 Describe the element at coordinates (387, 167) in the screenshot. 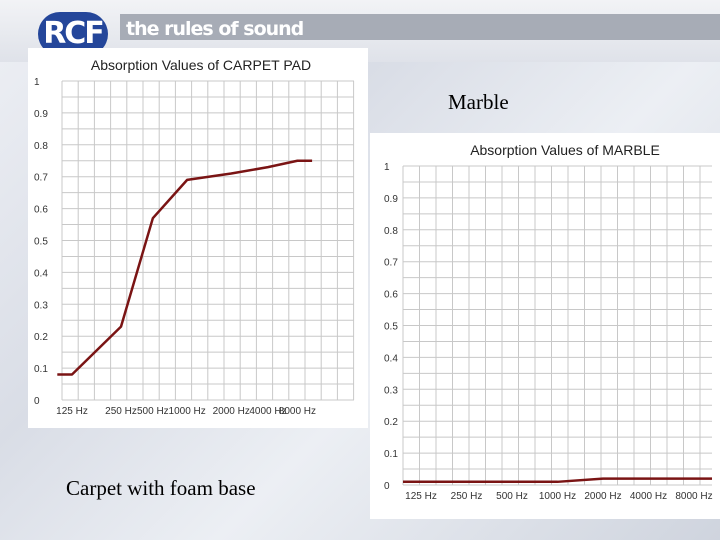

I see `marble-y-tick-label: 1` at that location.